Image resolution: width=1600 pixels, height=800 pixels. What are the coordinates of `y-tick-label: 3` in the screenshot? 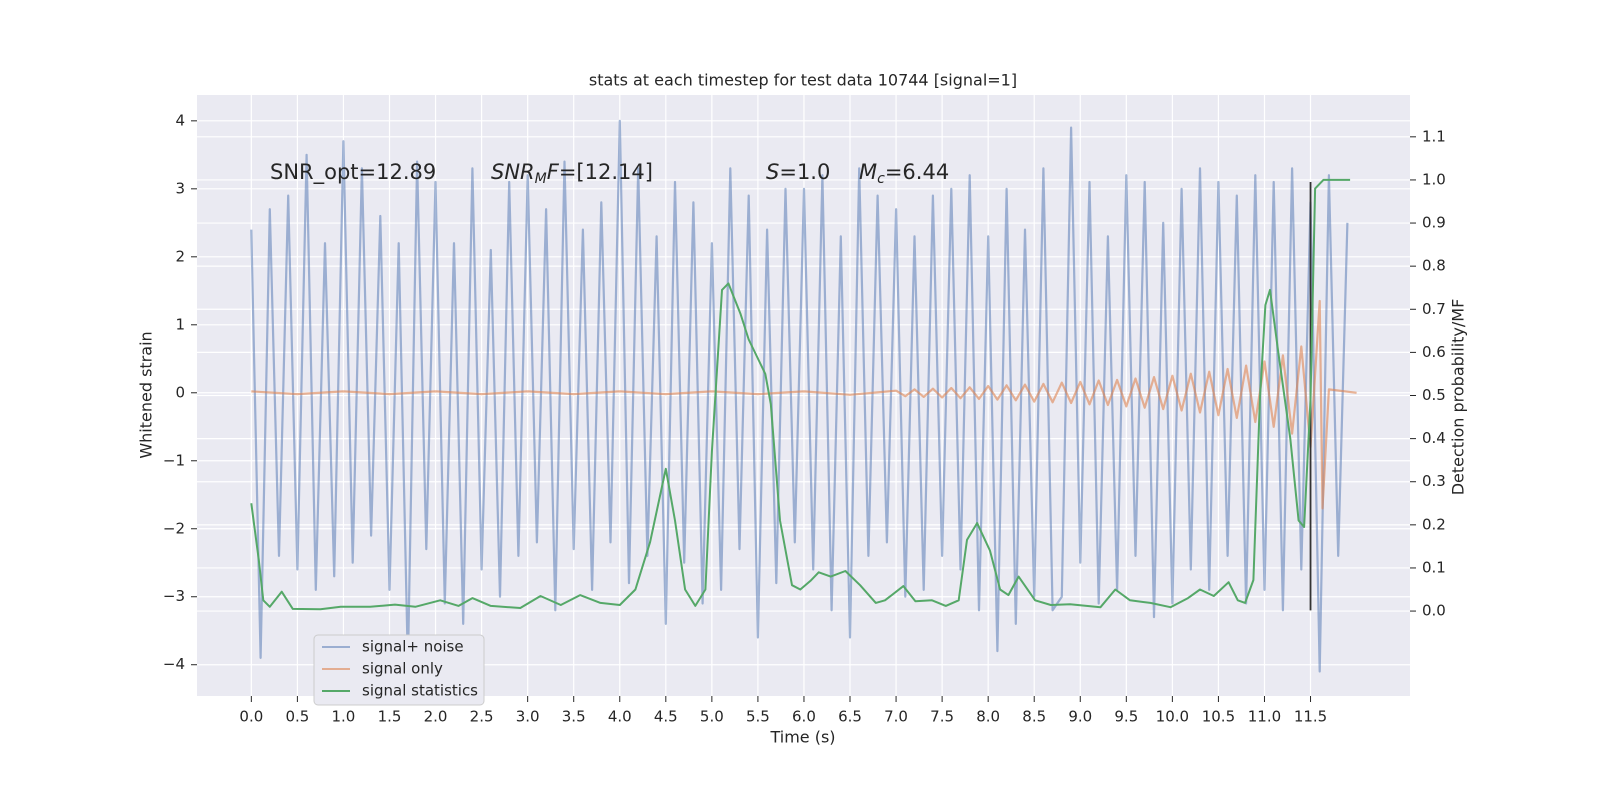 It's located at (180, 188).